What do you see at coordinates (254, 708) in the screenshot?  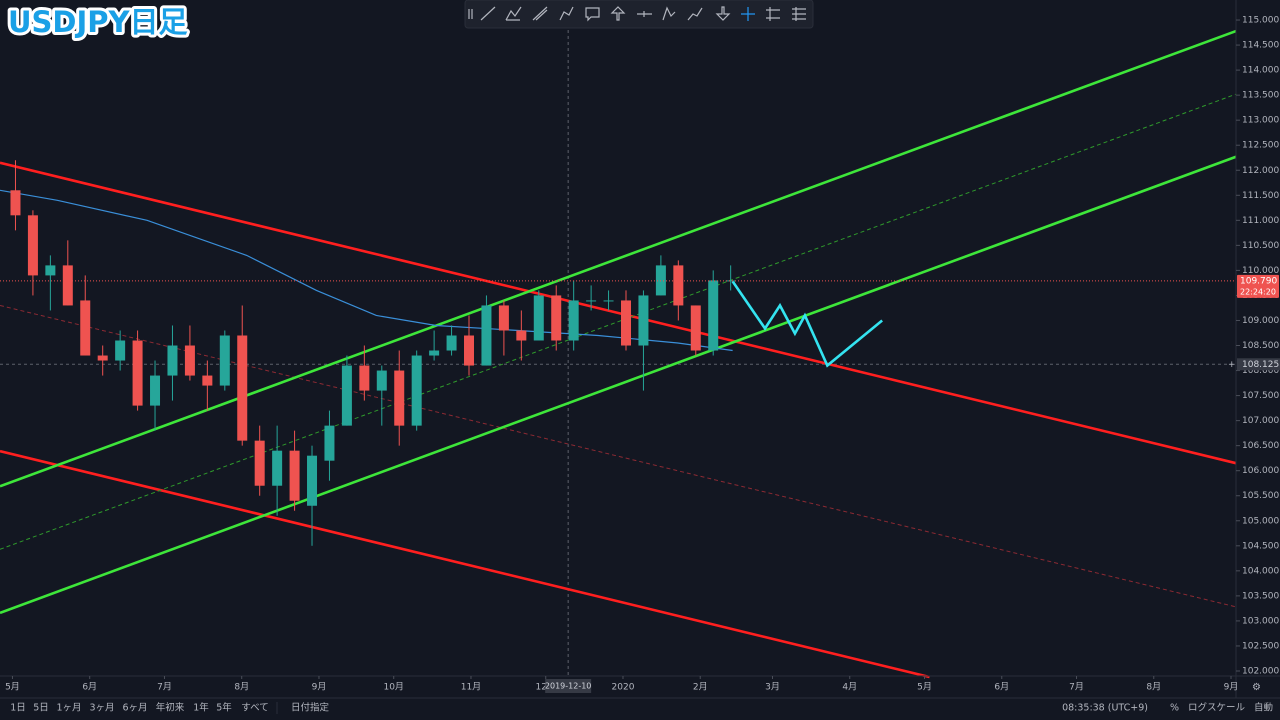 I see `range-button: すべて` at bounding box center [254, 708].